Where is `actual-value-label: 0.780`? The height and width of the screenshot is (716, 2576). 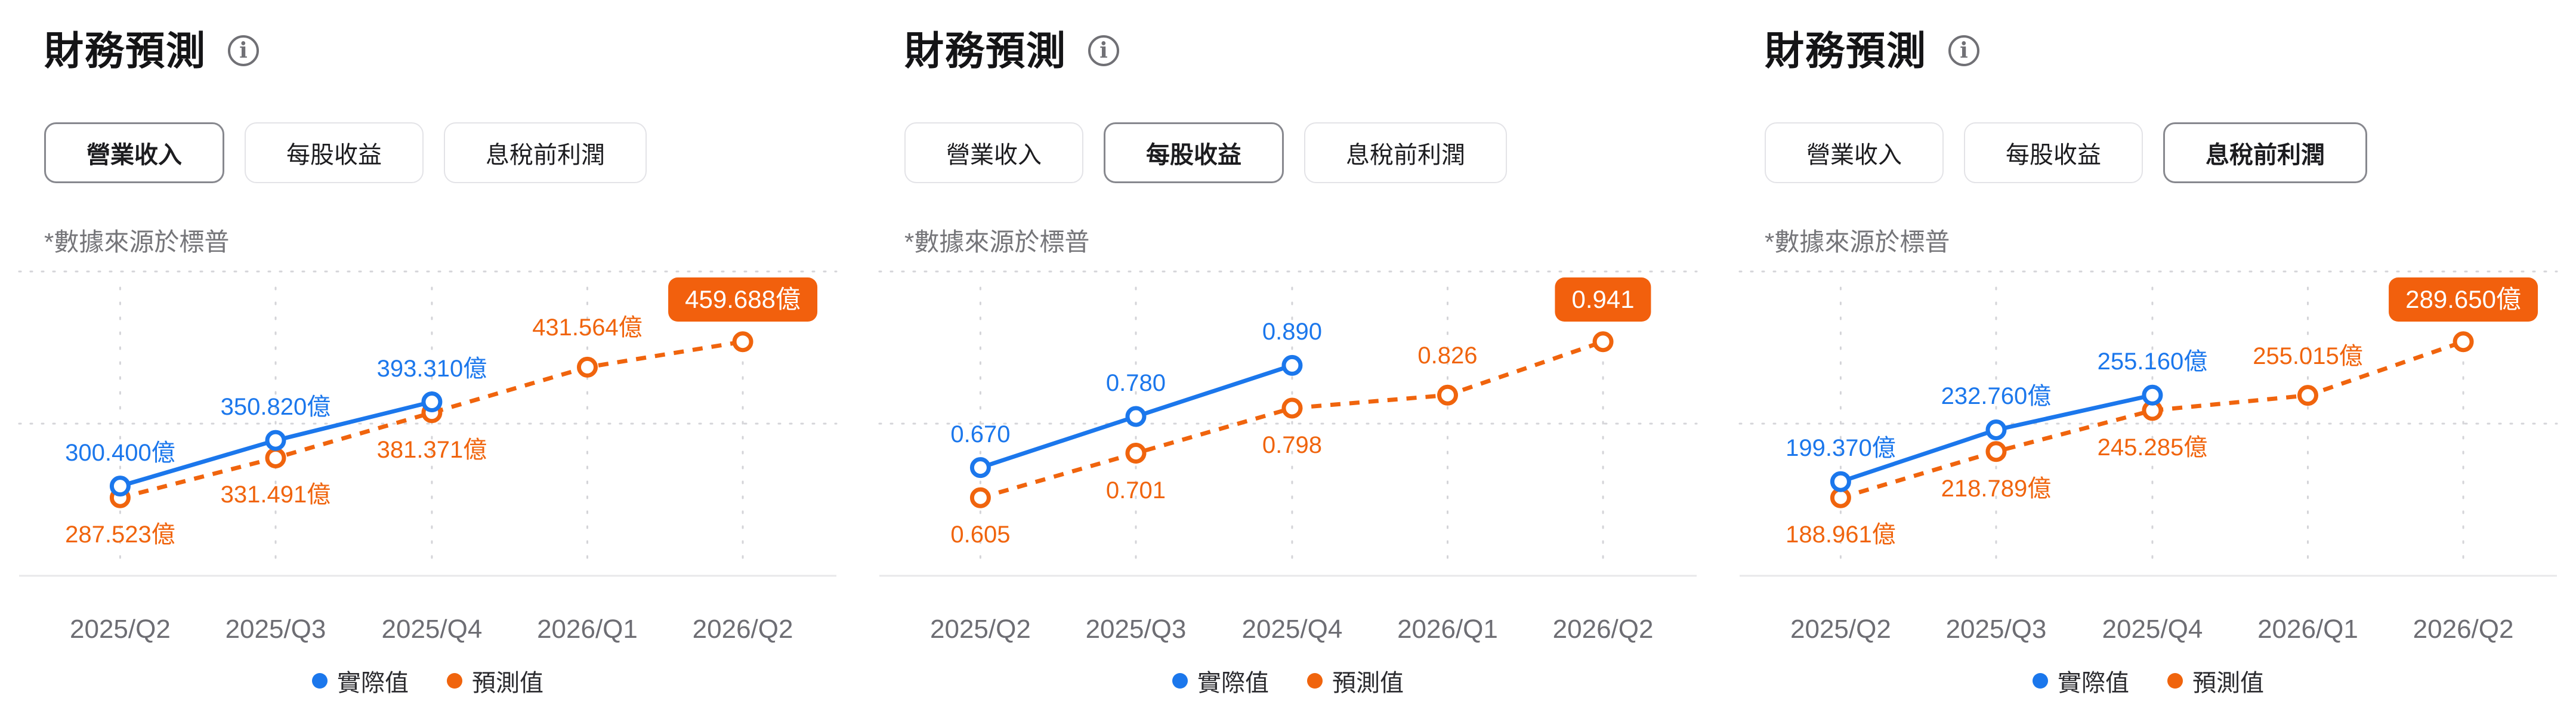
actual-value-label: 0.780 is located at coordinates (1135, 383).